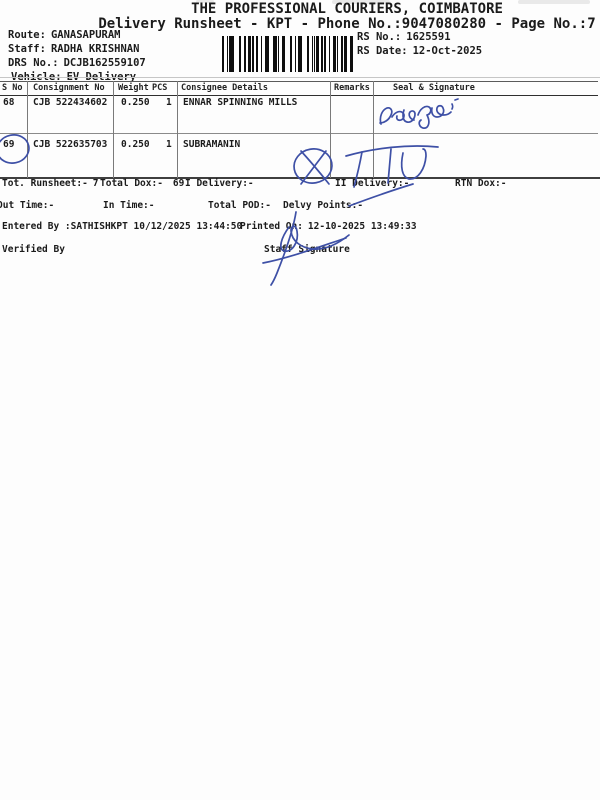  I want to click on table-row-border, so click(299, 133).